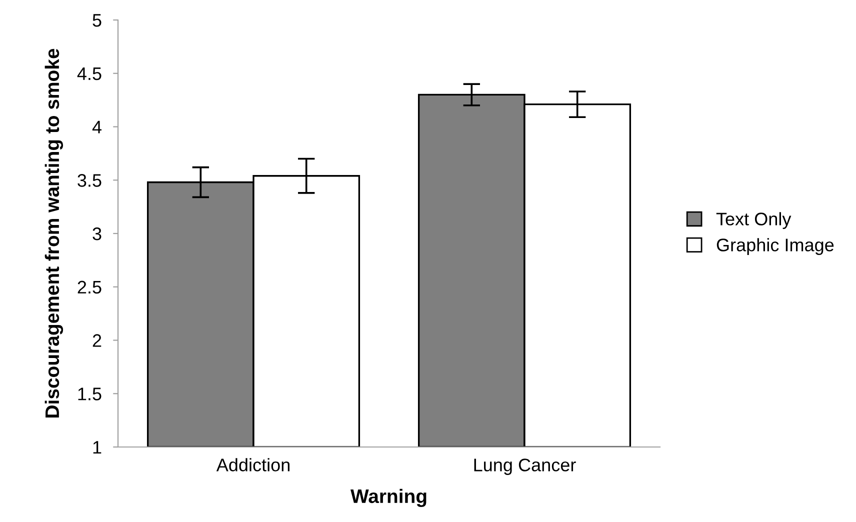 Image resolution: width=856 pixels, height=522 pixels. Describe the element at coordinates (97, 127) in the screenshot. I see `y-tick-label: 4` at that location.